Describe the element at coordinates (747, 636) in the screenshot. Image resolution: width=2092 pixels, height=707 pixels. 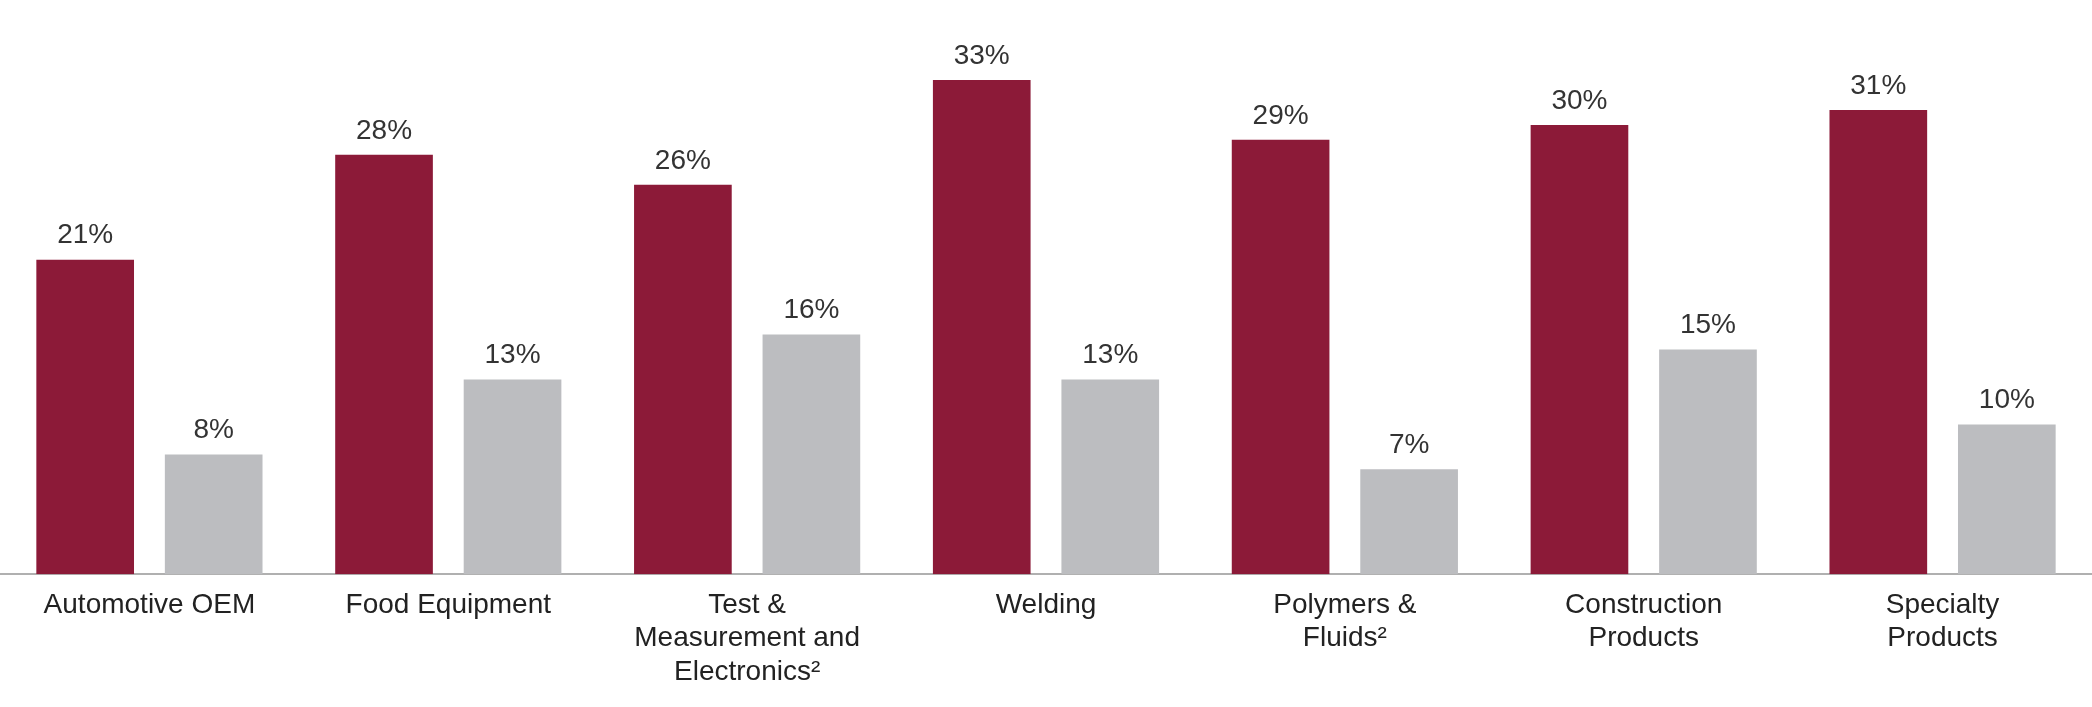
I see `x-tick-label: Test & Measurement and Electronics²` at that location.